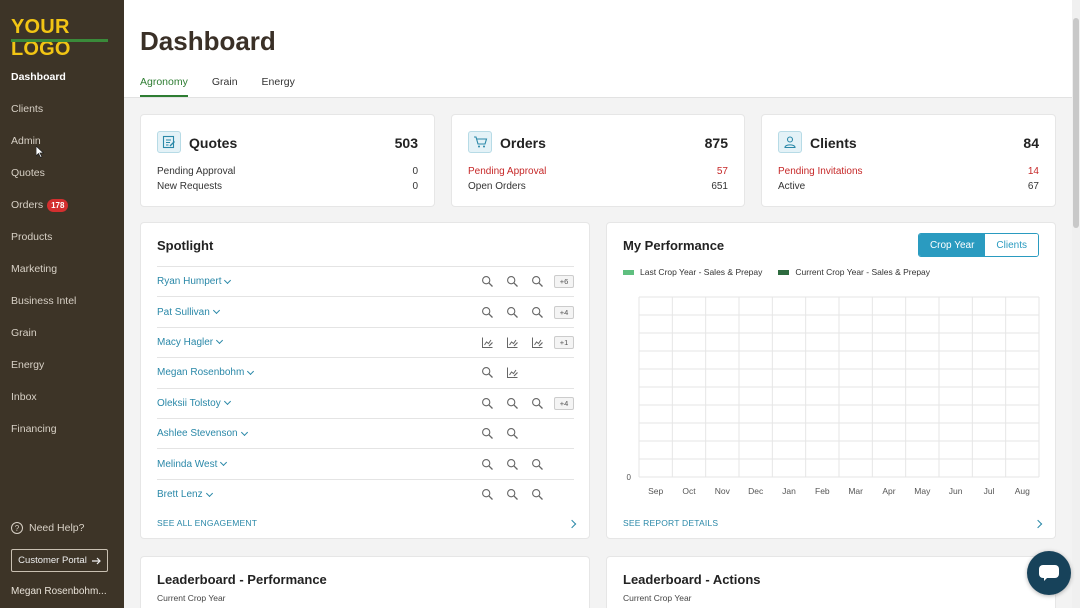 The height and width of the screenshot is (608, 1080). I want to click on page-scrollbar, so click(1076, 304).